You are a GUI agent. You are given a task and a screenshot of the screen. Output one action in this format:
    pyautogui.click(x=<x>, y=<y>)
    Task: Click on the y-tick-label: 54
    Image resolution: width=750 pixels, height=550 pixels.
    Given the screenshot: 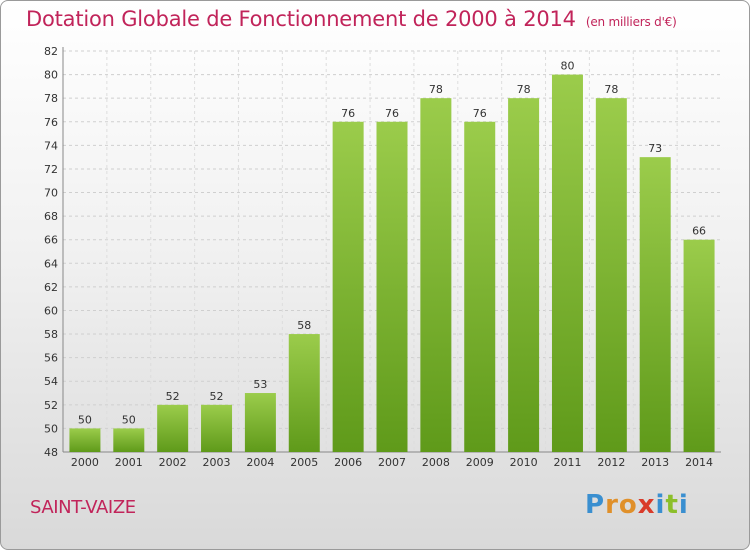 What is the action you would take?
    pyautogui.click(x=51, y=381)
    